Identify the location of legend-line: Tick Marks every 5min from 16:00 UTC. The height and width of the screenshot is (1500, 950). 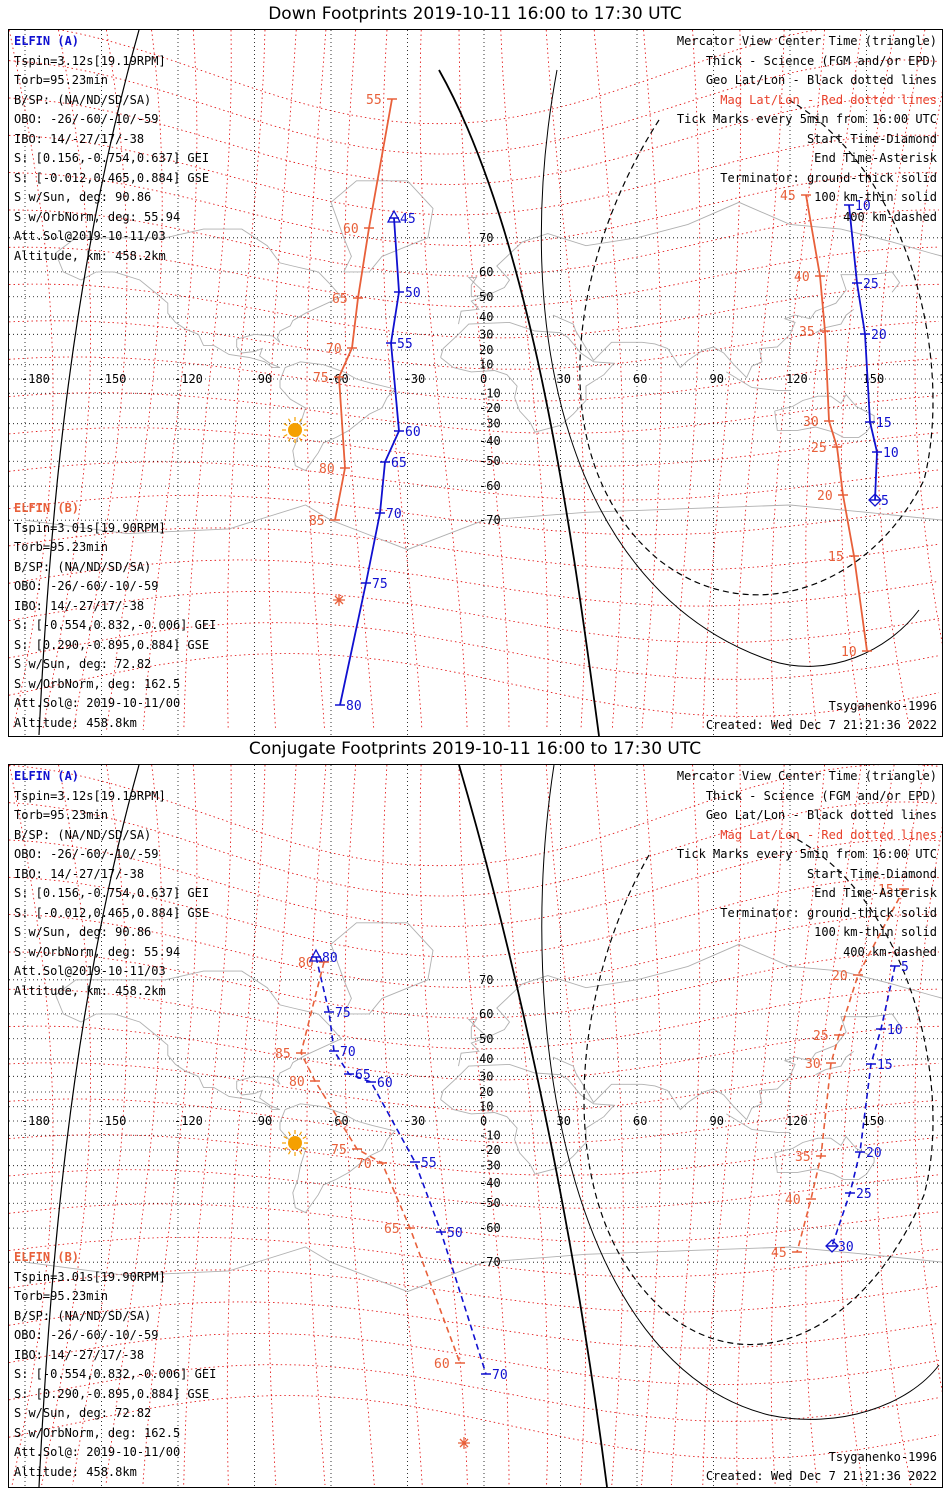
(806, 119).